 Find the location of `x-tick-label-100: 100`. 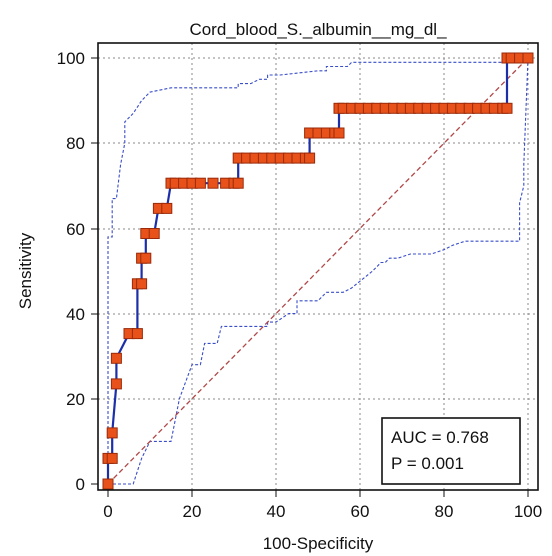

x-tick-label-100: 100 is located at coordinates (528, 511).